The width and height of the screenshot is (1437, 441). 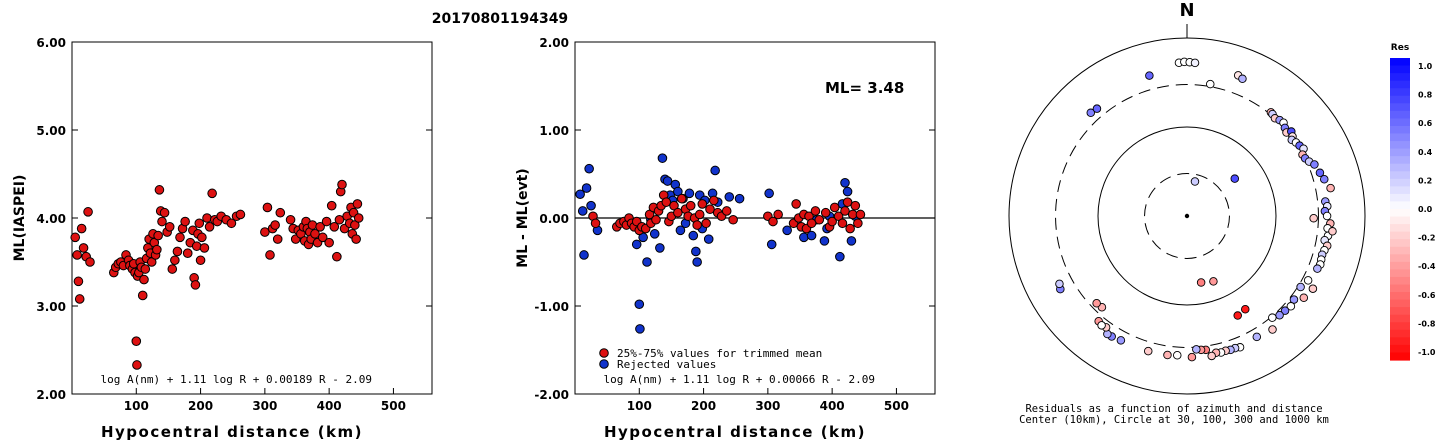 I want to click on distance-ring, so click(x=1187, y=216).